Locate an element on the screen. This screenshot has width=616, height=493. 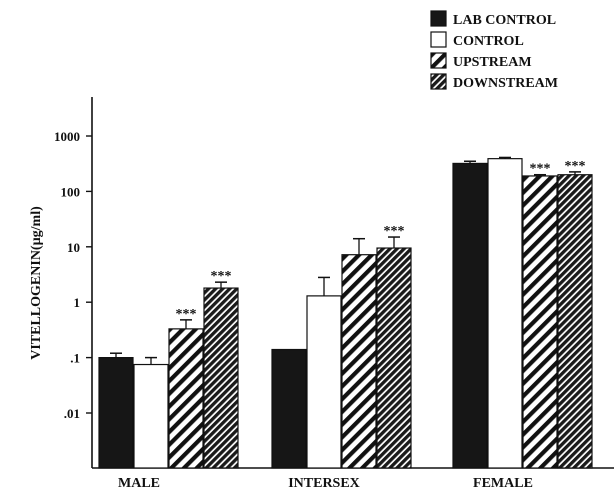
bar-downstream-intersex is located at coordinates (394, 358).